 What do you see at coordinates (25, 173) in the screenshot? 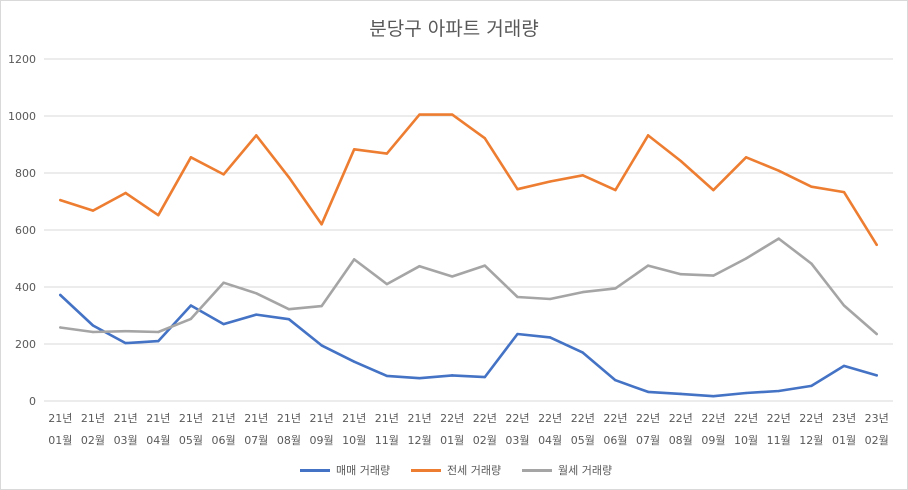
I see `y-tick-label: 800` at bounding box center [25, 173].